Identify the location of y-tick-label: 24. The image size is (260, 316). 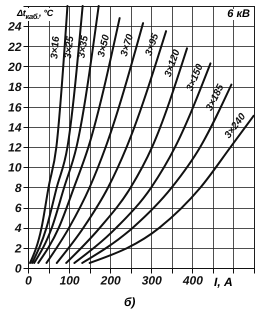
(14, 27).